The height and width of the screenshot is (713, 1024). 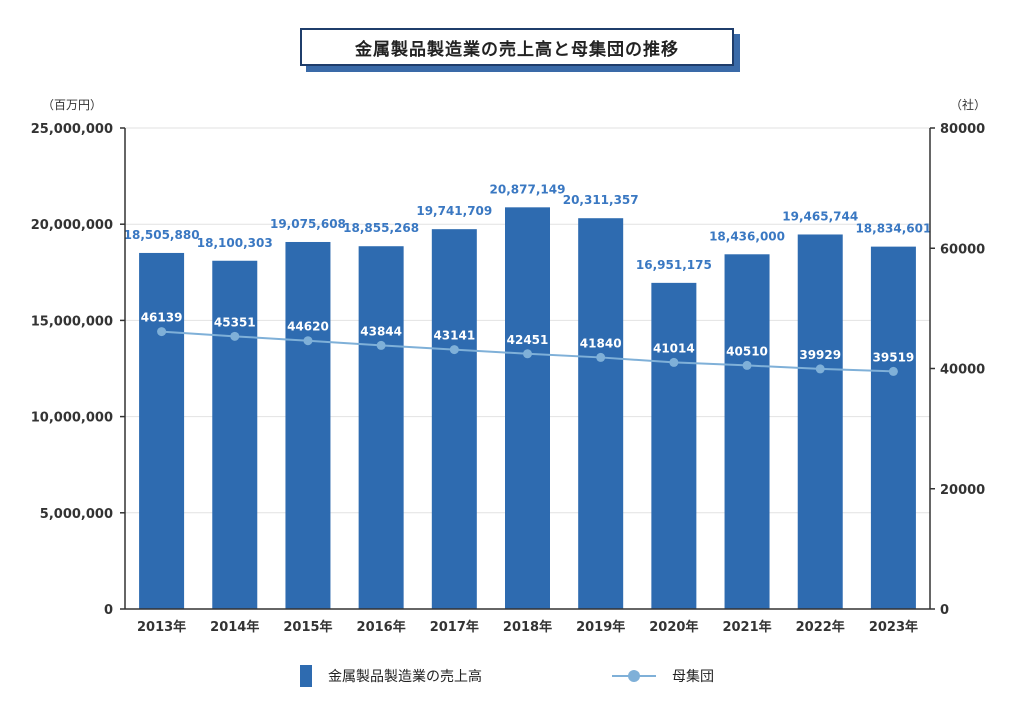 What do you see at coordinates (746, 627) in the screenshot?
I see `x-axis-tick-label: 2021年` at bounding box center [746, 627].